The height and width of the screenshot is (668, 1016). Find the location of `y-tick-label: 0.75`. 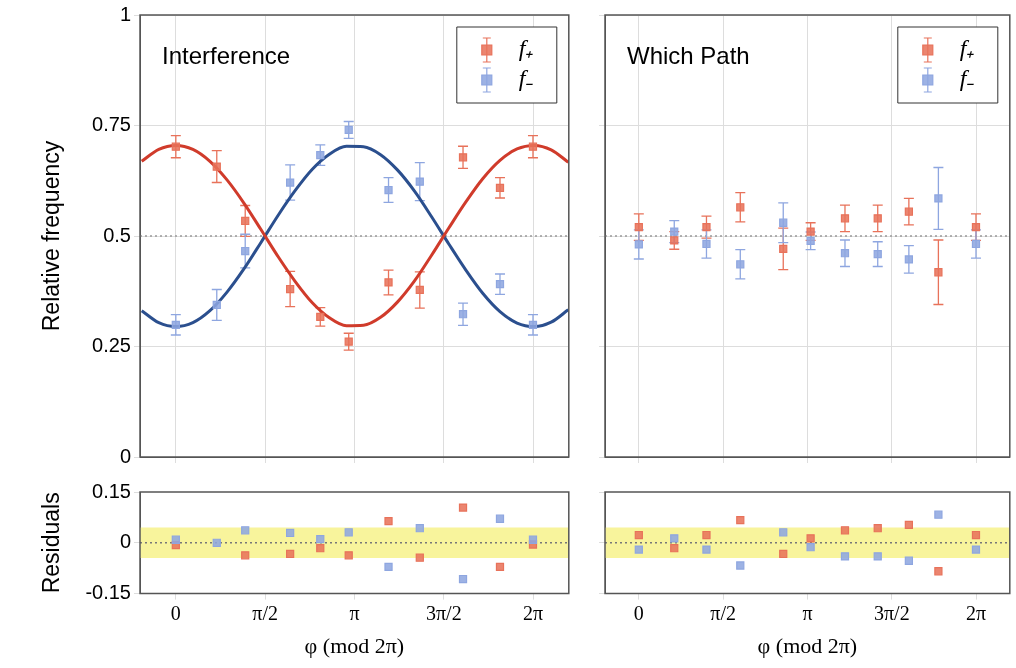

y-tick-label: 0.75 is located at coordinates (111, 124).